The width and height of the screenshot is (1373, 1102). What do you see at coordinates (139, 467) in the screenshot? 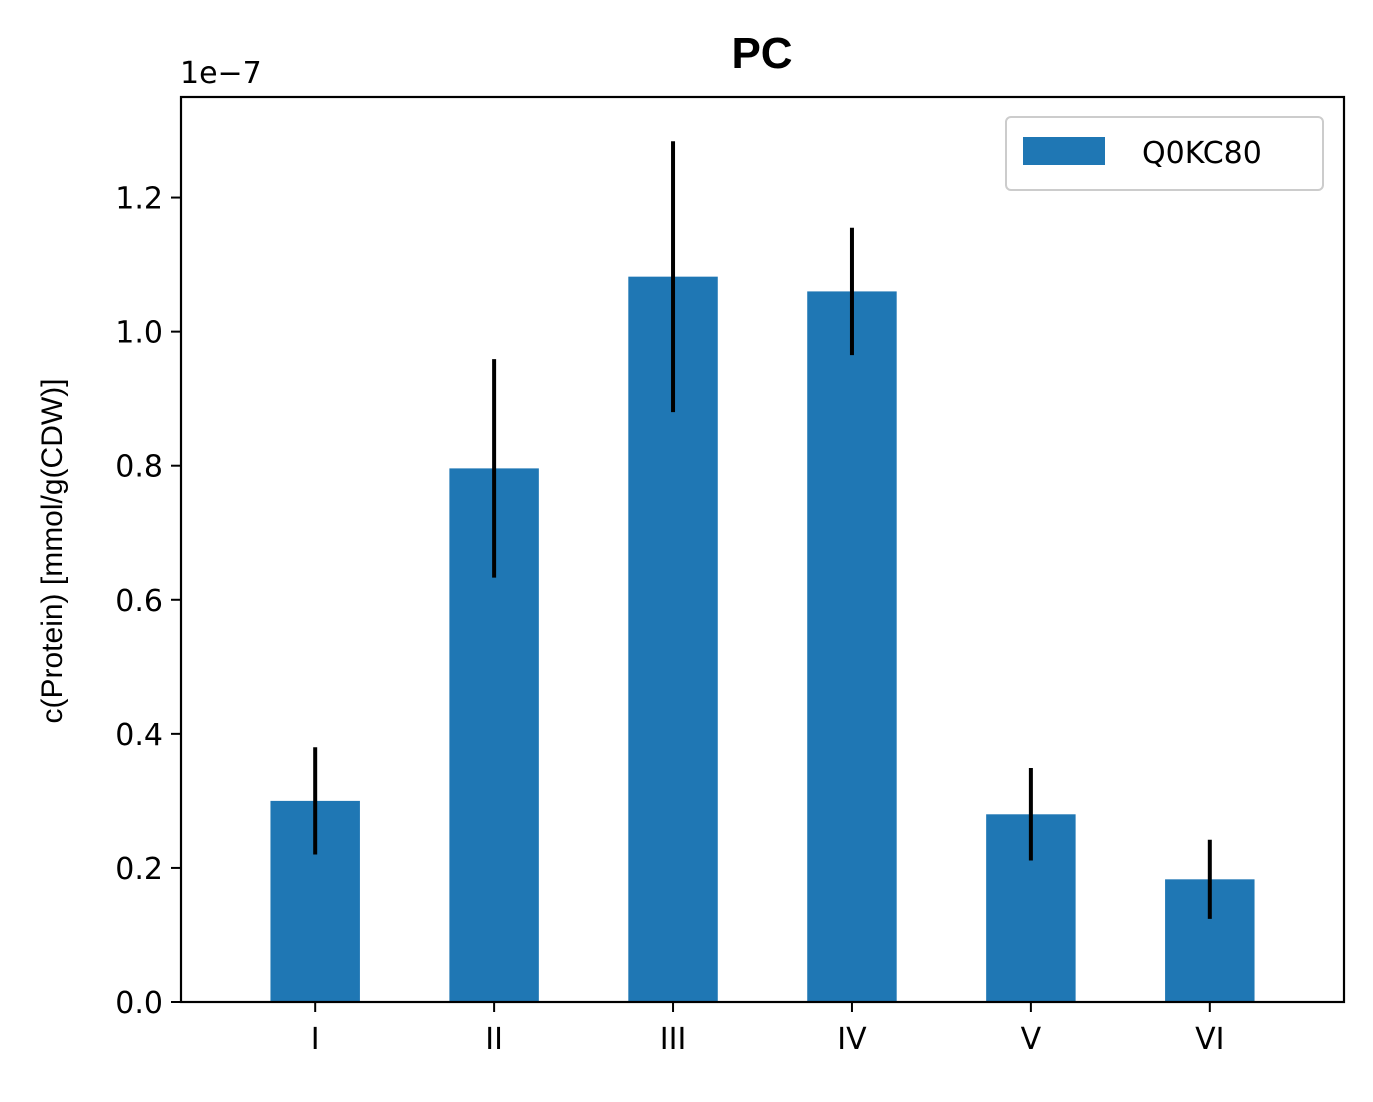
I see `y-tick-label: 0.8` at bounding box center [139, 467].